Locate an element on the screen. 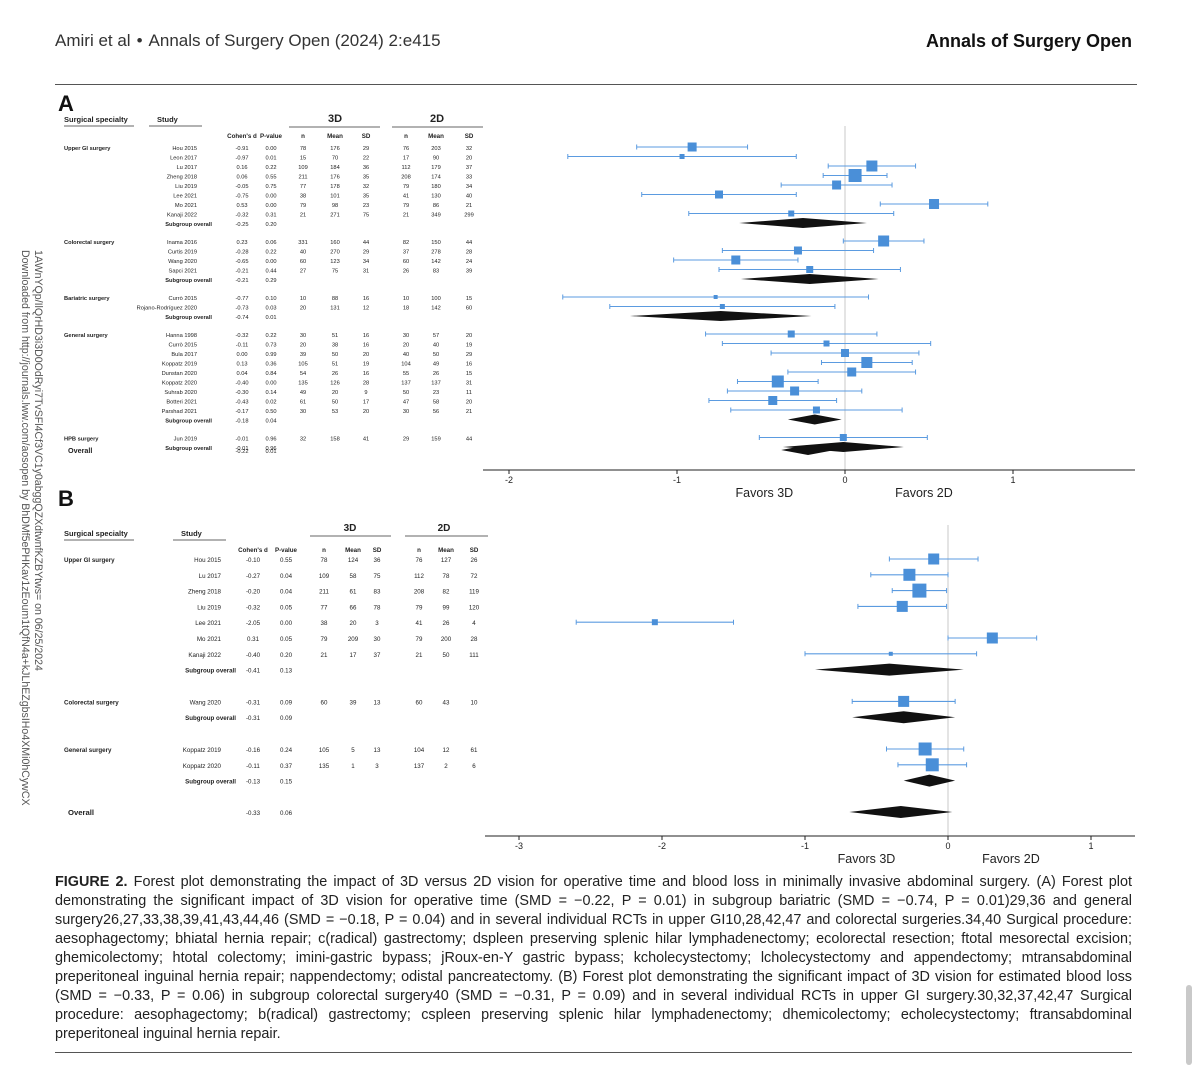 The height and width of the screenshot is (1075, 1200). cell-m3: 51 is located at coordinates (335, 365).